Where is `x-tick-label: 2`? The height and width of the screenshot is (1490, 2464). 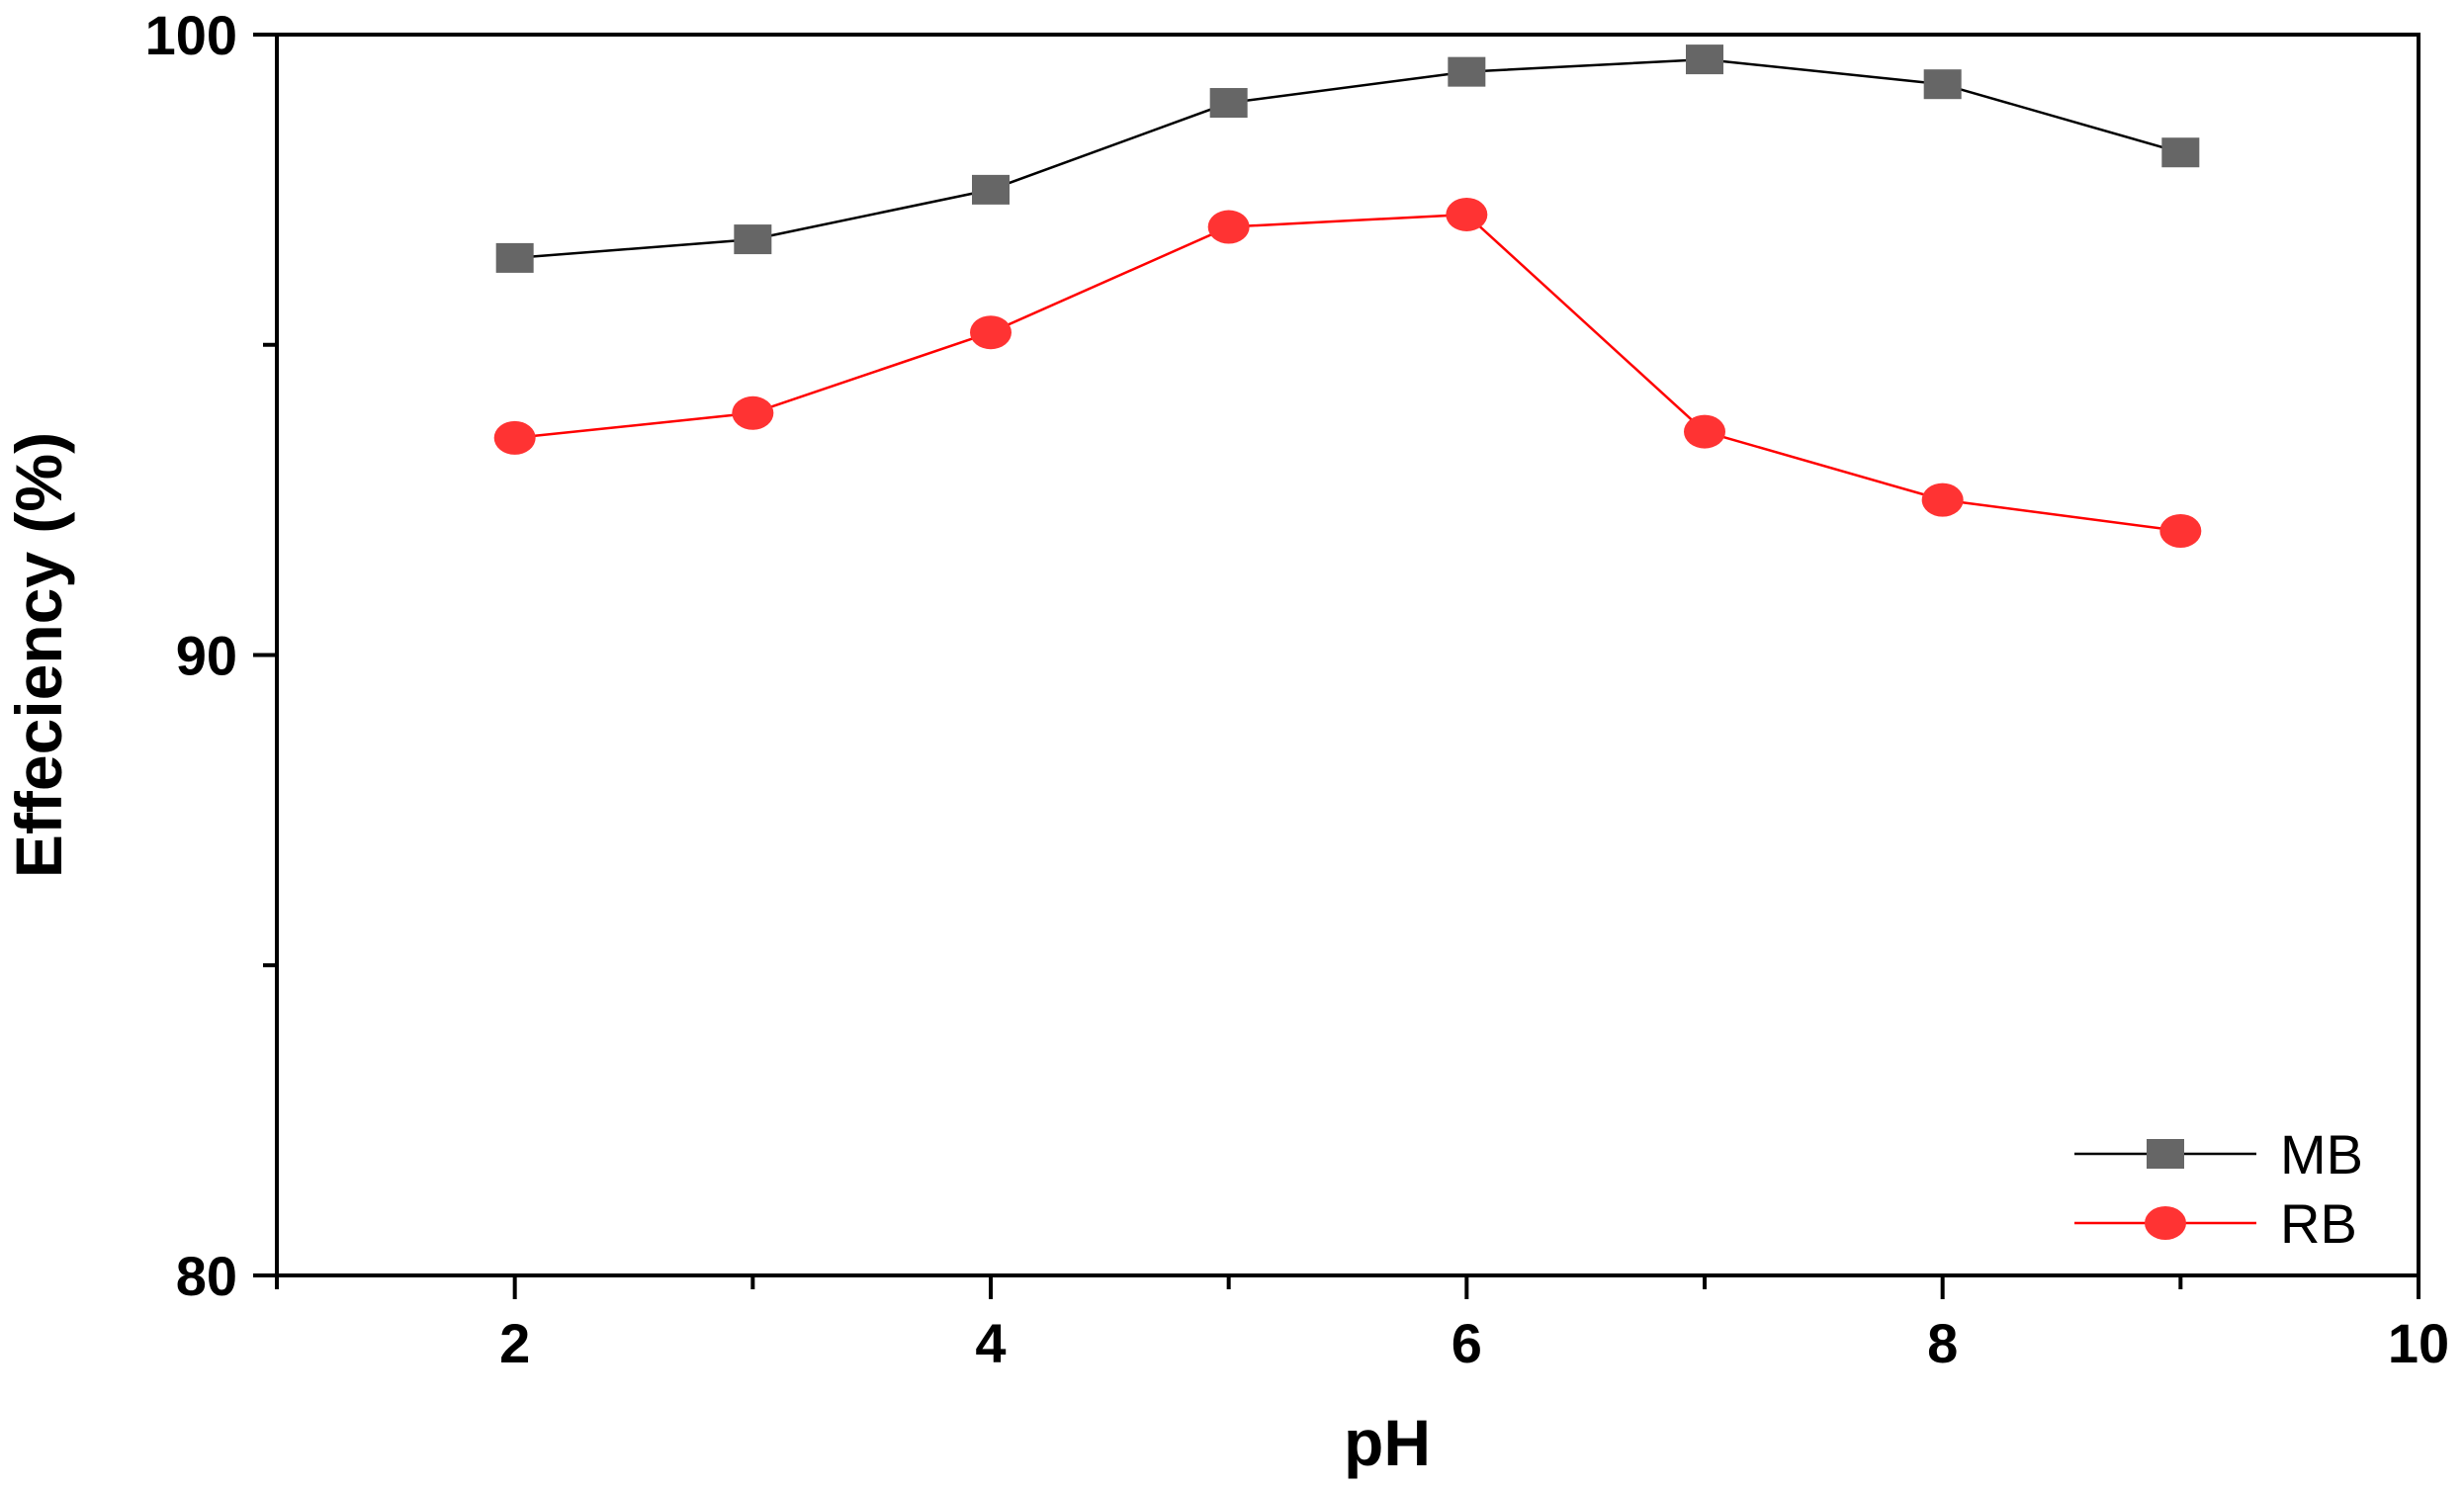 x-tick-label: 2 is located at coordinates (515, 1343).